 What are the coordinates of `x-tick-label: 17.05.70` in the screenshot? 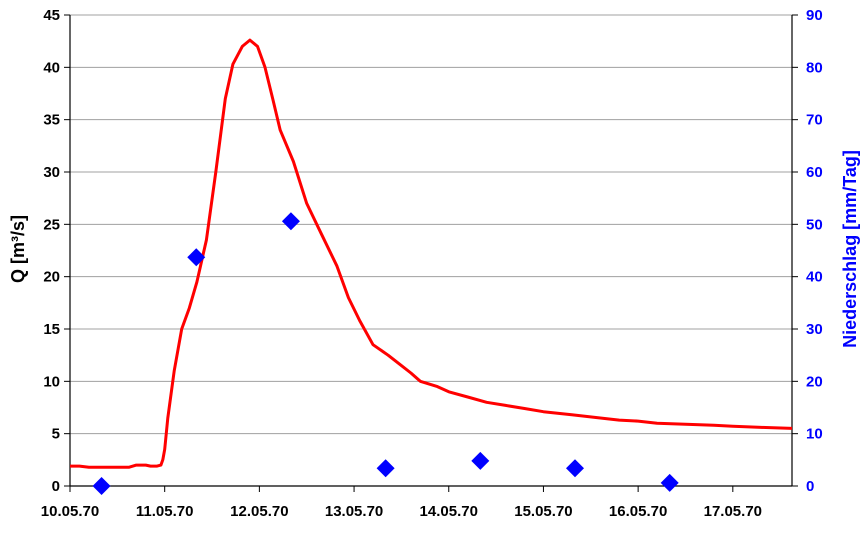 It's located at (733, 511).